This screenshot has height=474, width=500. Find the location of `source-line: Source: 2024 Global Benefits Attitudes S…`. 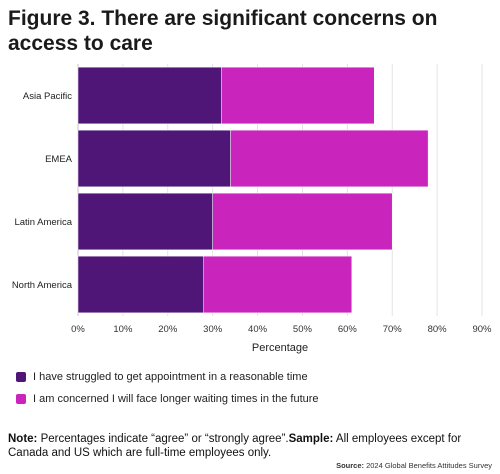

source-line: Source: 2024 Global Benefits Attitudes S… is located at coordinates (414, 465).